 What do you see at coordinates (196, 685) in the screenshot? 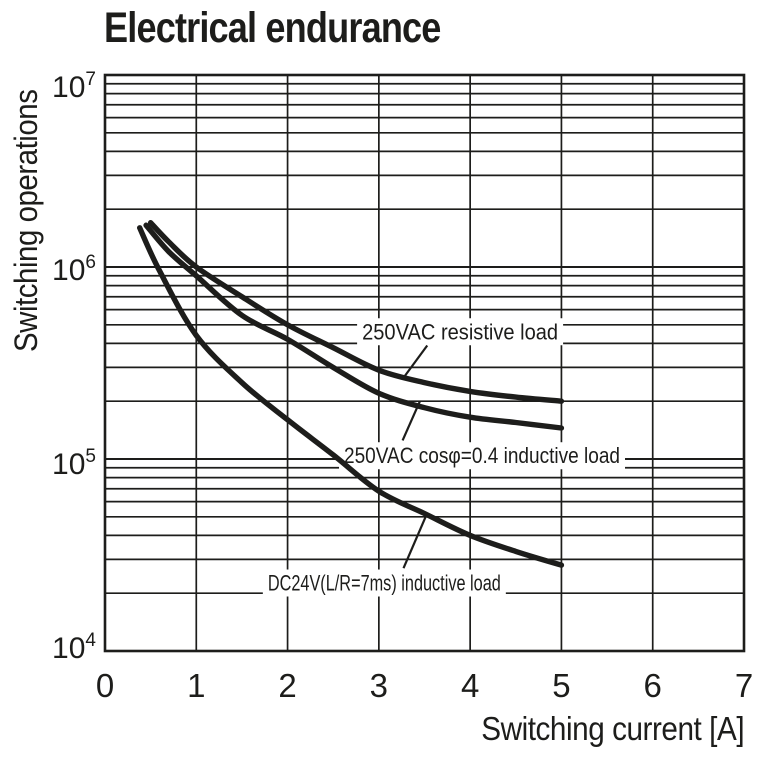
I see `x-tick-label: 1` at bounding box center [196, 685].